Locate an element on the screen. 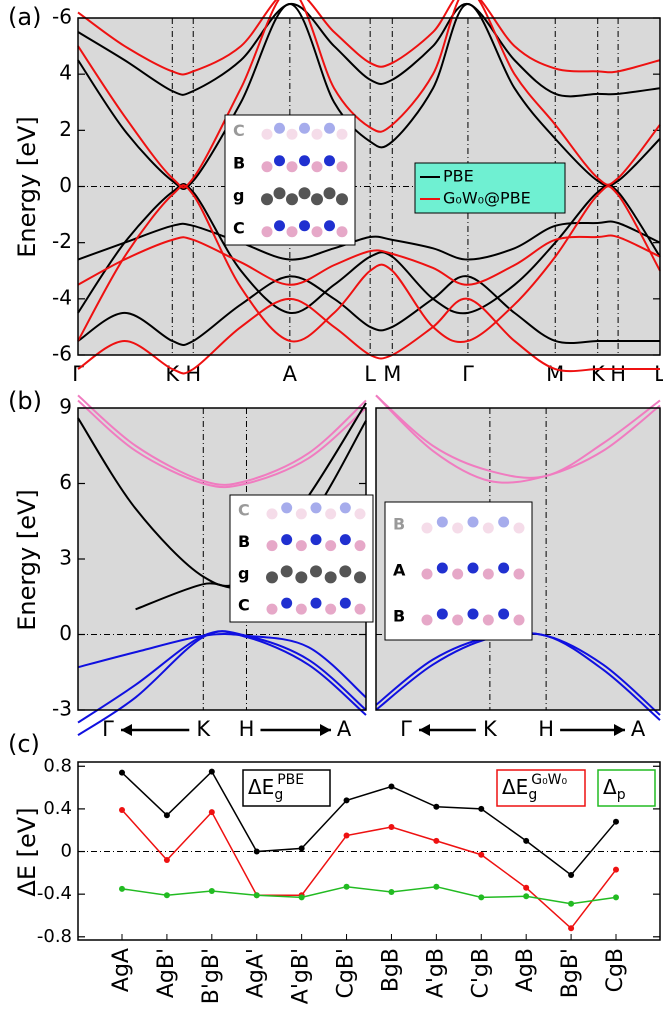  x-tick-label: AgA is located at coordinates (121, 970).